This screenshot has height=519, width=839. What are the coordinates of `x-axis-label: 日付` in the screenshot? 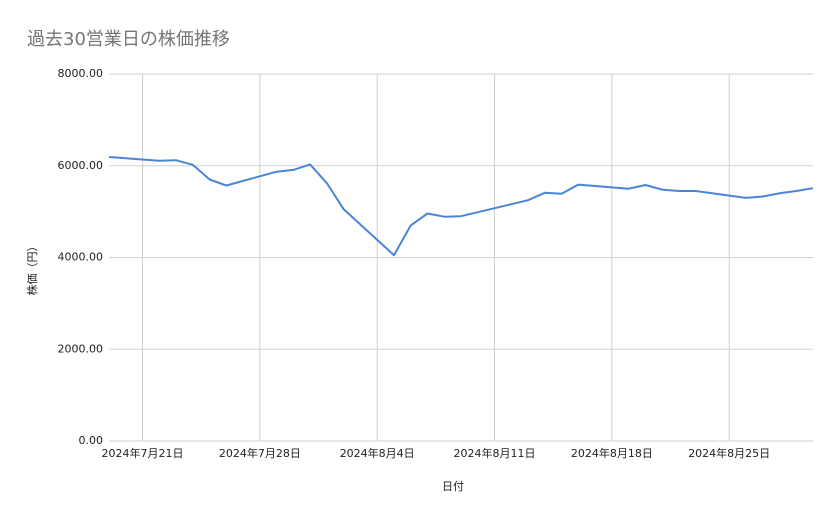 It's located at (453, 486).